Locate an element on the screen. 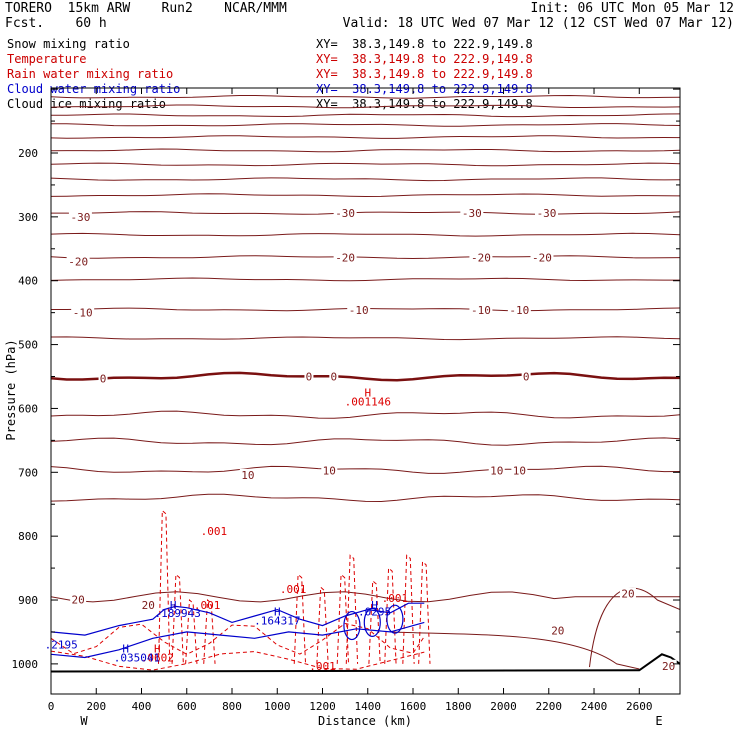 This screenshot has height=740, width=740. y-tick-label: 500 is located at coordinates (28, 345).